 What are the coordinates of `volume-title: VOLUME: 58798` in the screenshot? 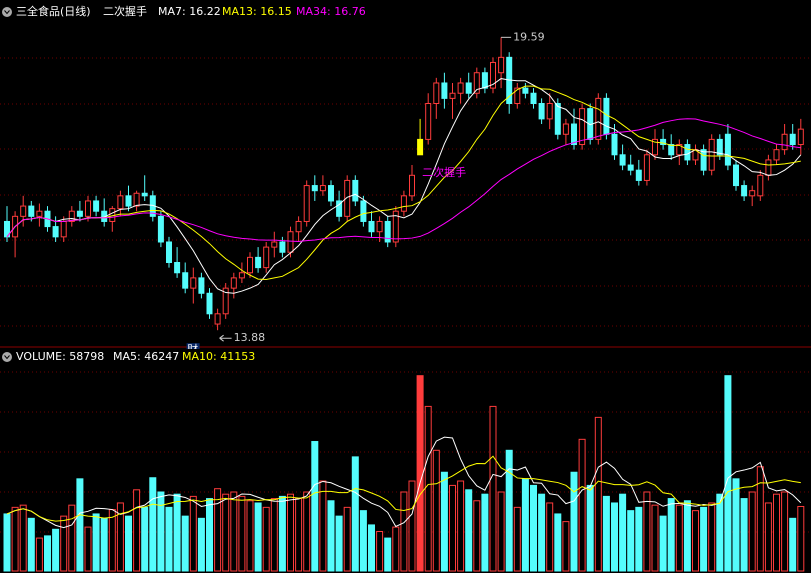 It's located at (60, 356).